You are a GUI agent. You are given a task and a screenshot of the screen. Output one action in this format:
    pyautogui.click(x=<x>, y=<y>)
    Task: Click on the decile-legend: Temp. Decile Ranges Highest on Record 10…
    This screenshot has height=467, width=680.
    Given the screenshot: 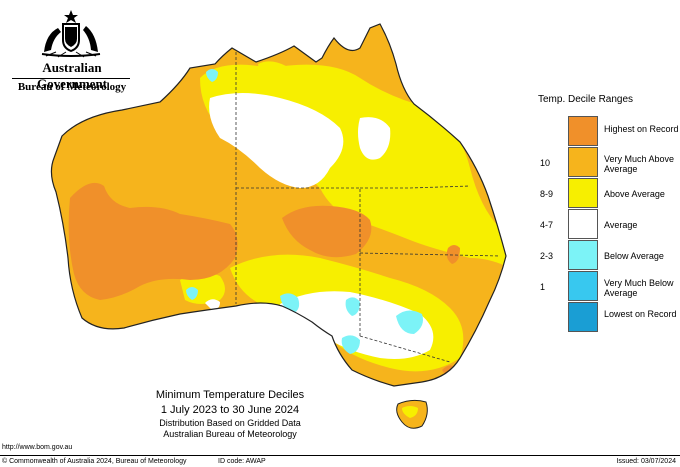 What is the action you would take?
    pyautogui.click(x=605, y=222)
    